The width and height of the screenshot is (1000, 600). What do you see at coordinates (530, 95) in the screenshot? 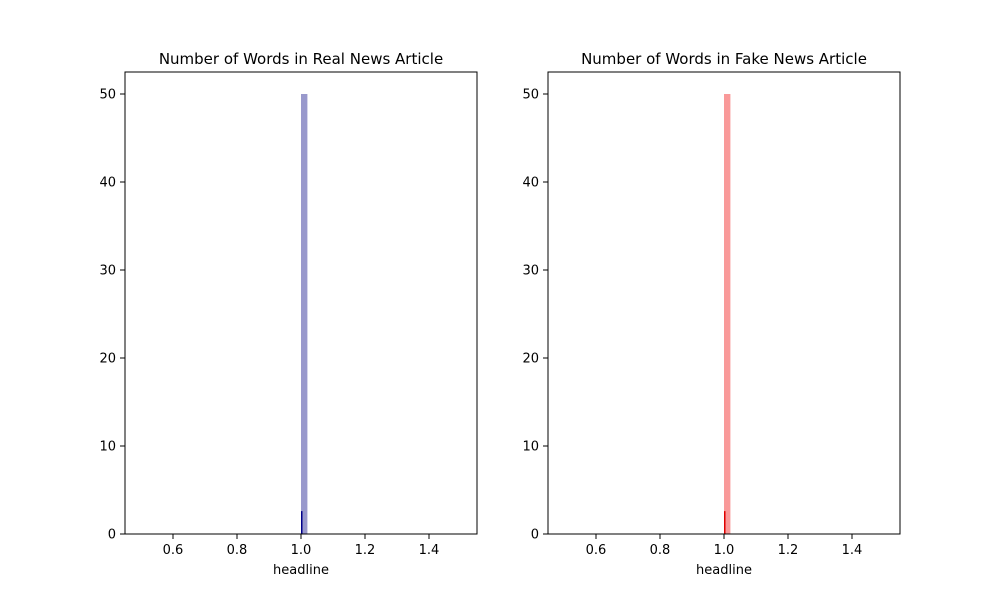
I see `fake-y-tick-label-5: 50` at bounding box center [530, 95].